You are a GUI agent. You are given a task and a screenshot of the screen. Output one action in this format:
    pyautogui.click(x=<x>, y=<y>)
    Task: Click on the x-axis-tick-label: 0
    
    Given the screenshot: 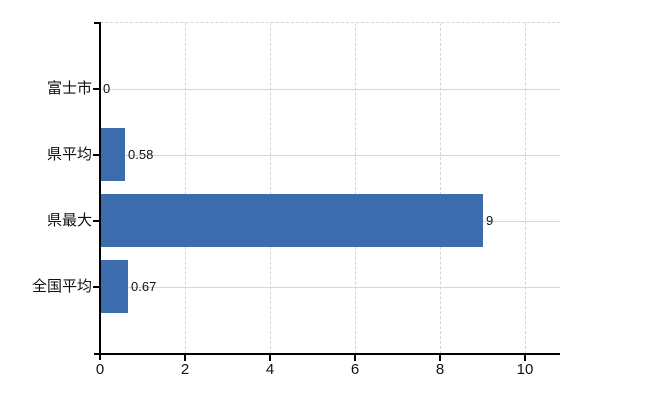 What is the action you would take?
    pyautogui.click(x=100, y=369)
    